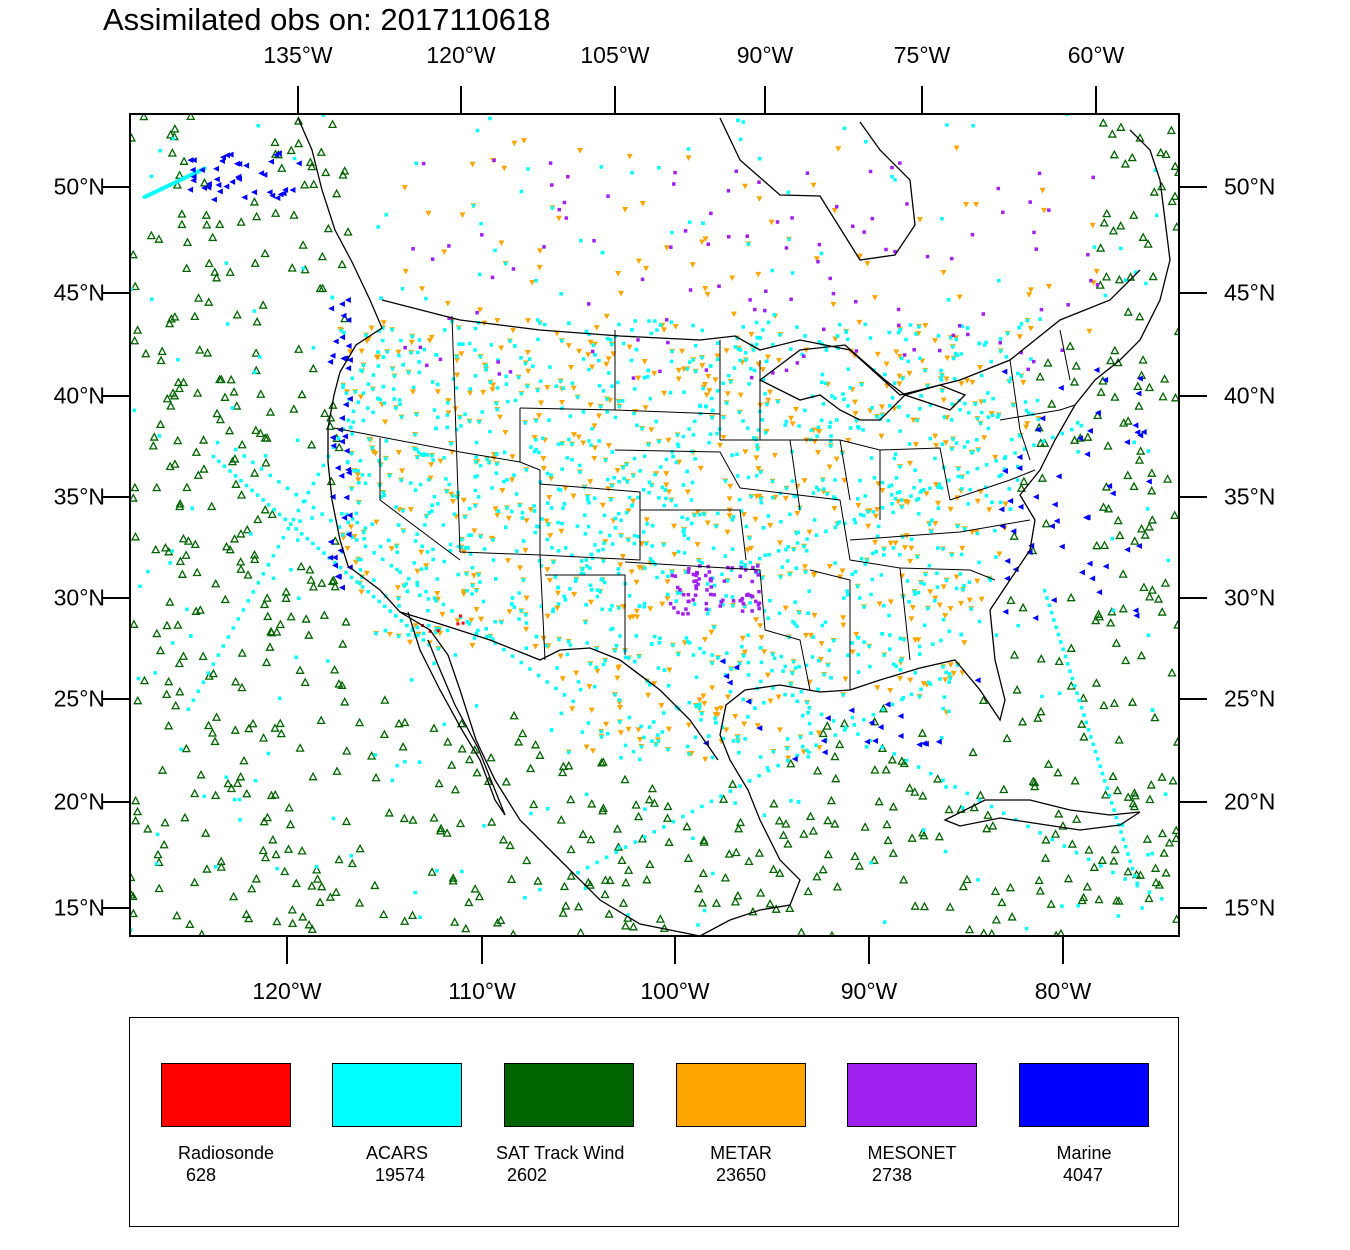  What do you see at coordinates (438, 631) in the screenshot?
I see `radiosonde-marker` at bounding box center [438, 631].